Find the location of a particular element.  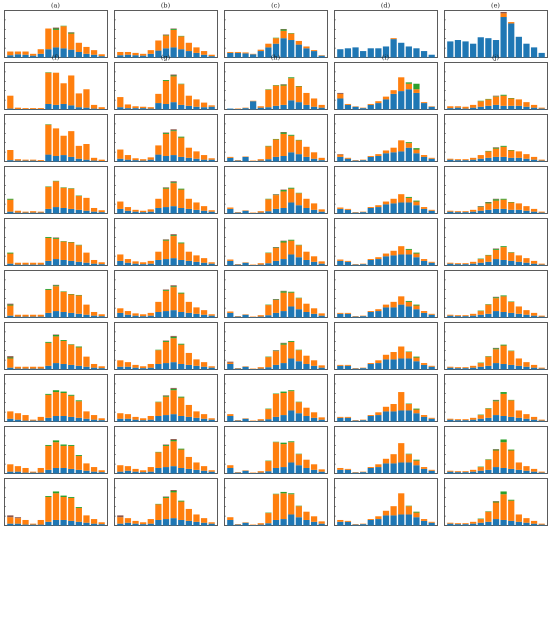

panel: (h) is located at coordinates (276, 82).